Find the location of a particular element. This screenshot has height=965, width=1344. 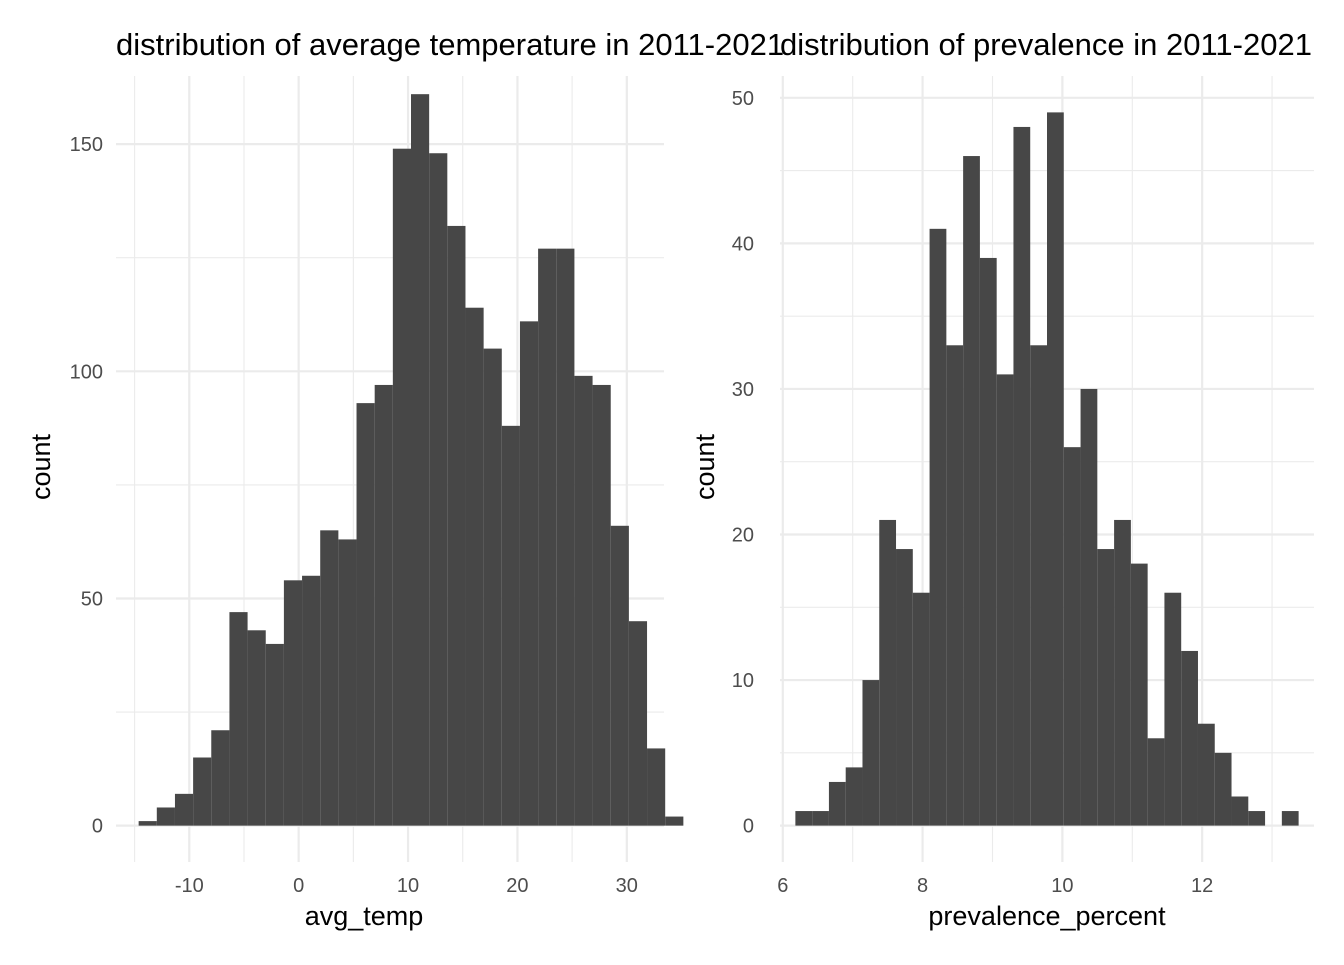

temperature-y-tick-label: 50 is located at coordinates (92, 599).